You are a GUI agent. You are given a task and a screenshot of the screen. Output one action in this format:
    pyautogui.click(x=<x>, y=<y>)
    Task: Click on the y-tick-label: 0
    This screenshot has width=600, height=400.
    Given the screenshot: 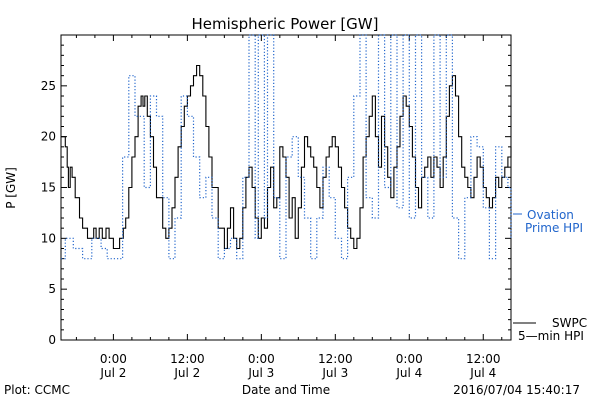 What is the action you would take?
    pyautogui.click(x=52, y=340)
    